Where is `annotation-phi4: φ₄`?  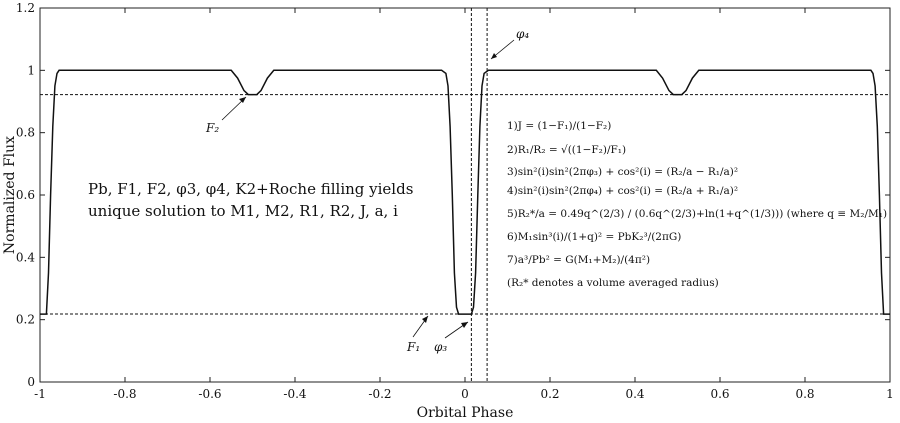 annotation-phi4: φ₄ is located at coordinates (509, 43).